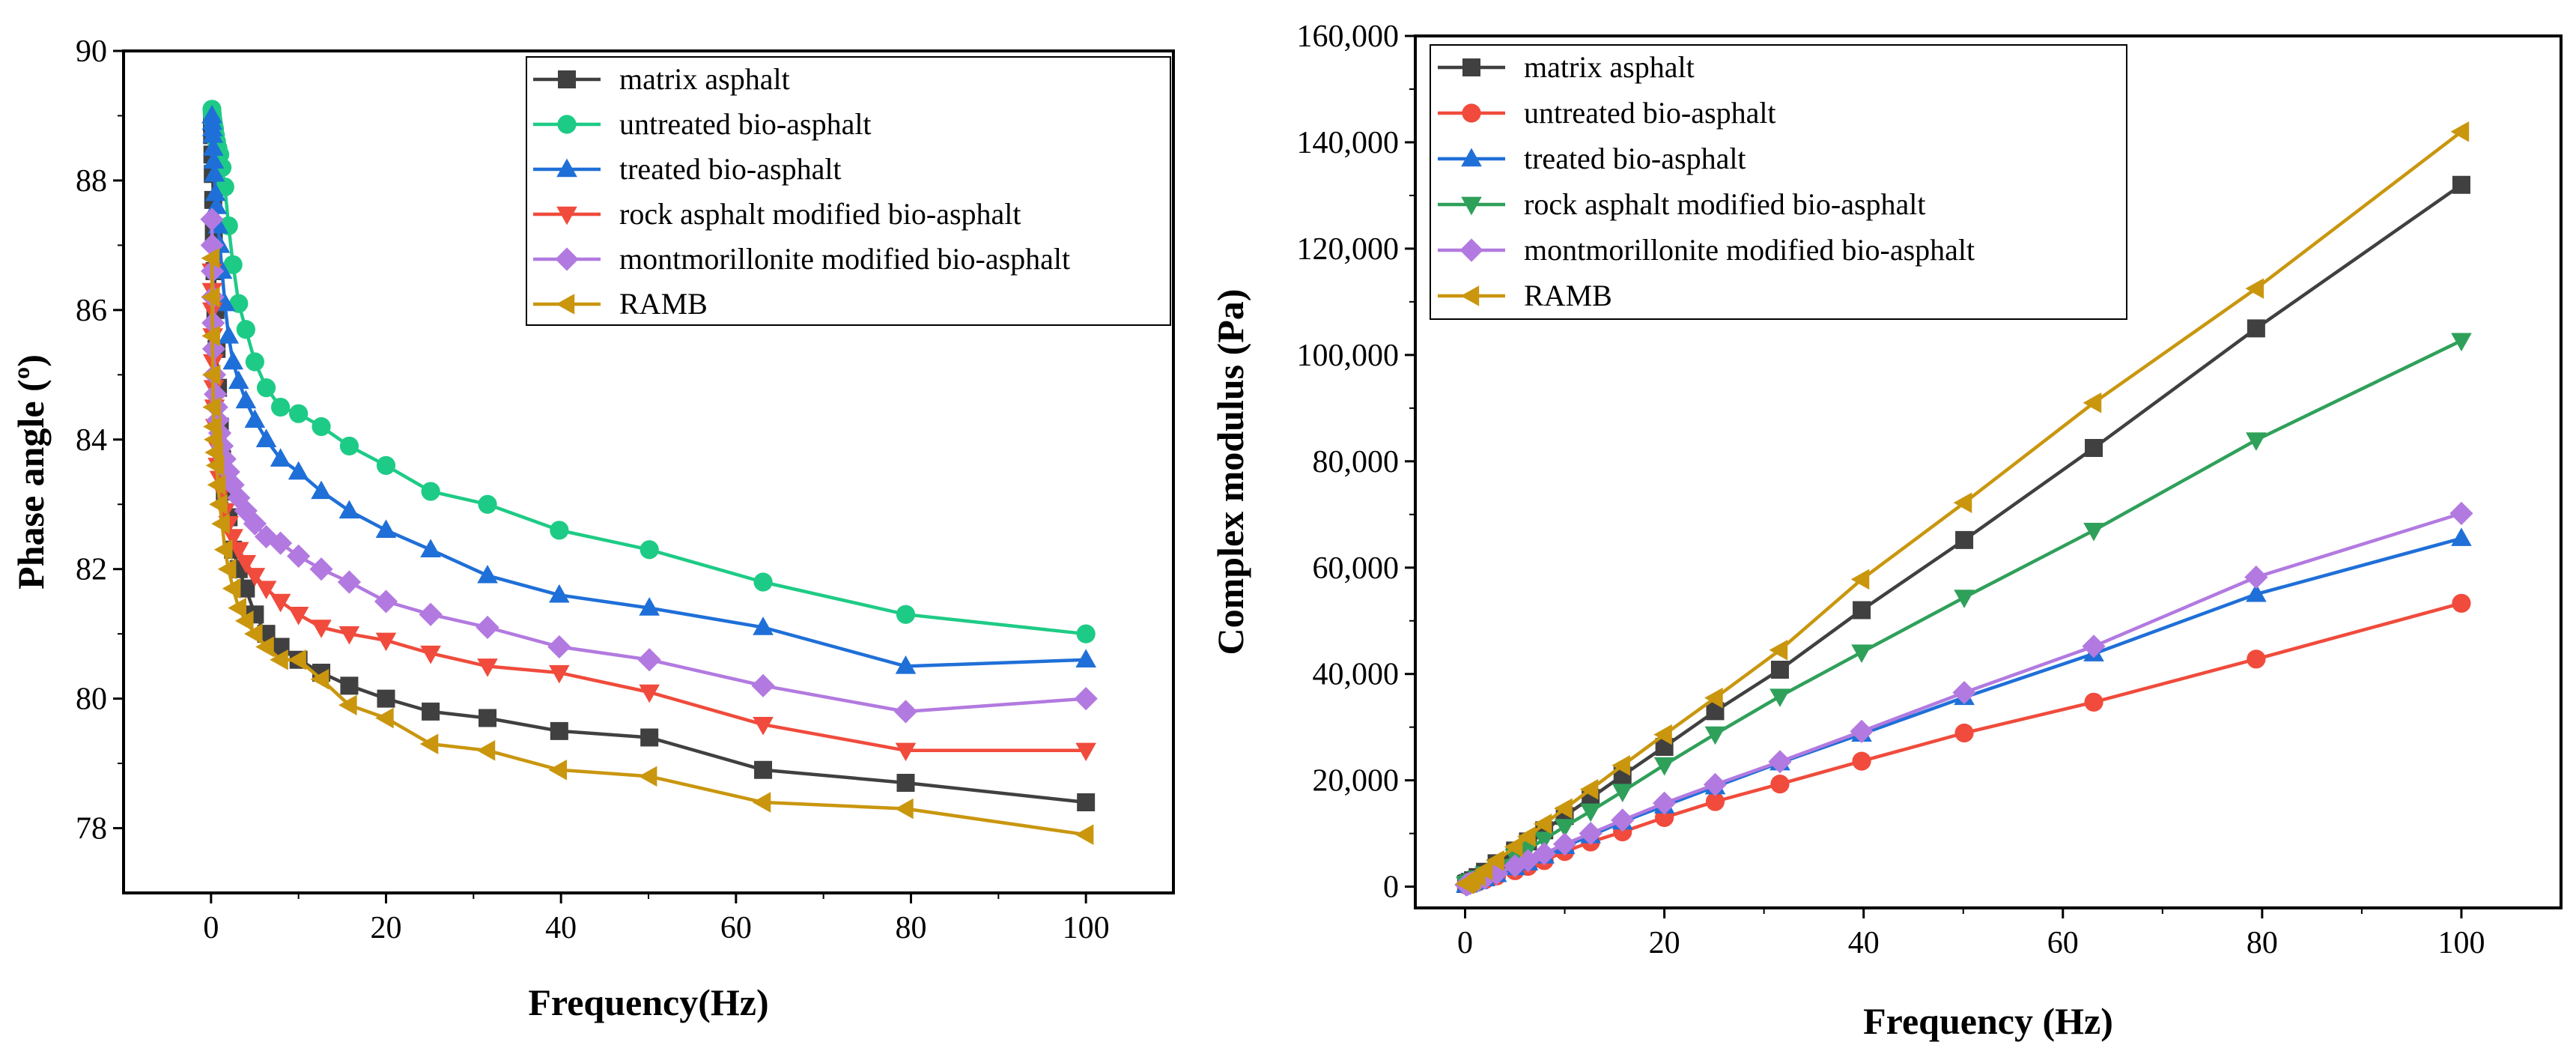  I want to click on y-tick-label: 80,000, so click(1356, 462).